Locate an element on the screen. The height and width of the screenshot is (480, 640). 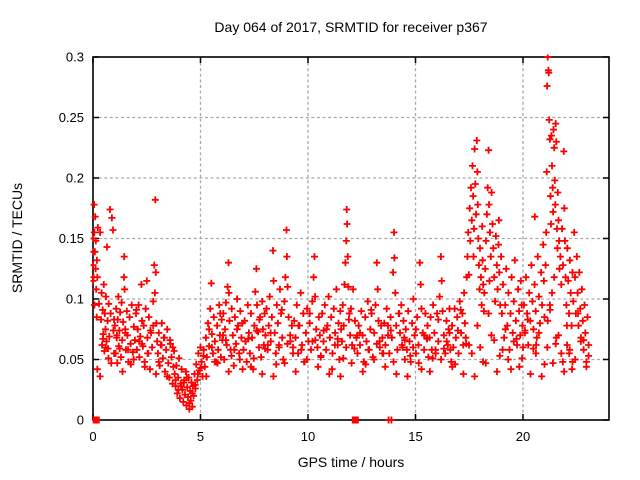
x-axis-label: GPS time / hours is located at coordinates (351, 462).